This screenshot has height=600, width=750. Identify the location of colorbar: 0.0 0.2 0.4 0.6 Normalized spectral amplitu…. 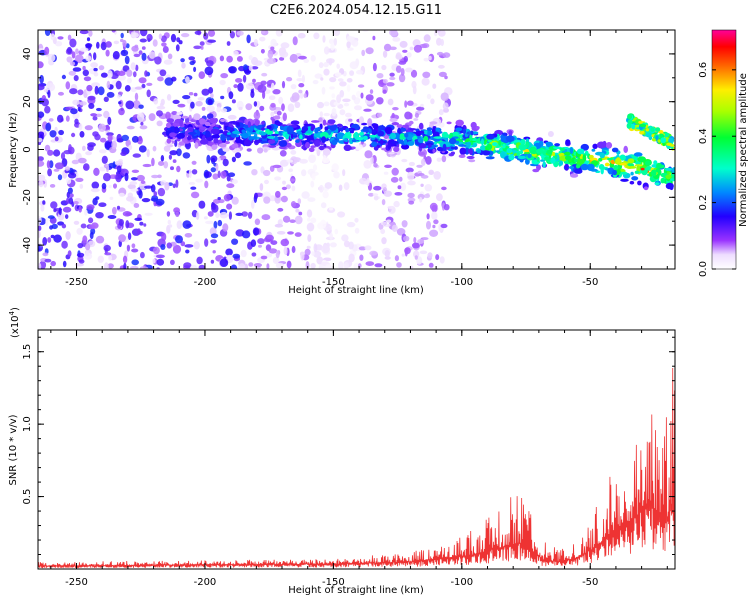
(723, 153).